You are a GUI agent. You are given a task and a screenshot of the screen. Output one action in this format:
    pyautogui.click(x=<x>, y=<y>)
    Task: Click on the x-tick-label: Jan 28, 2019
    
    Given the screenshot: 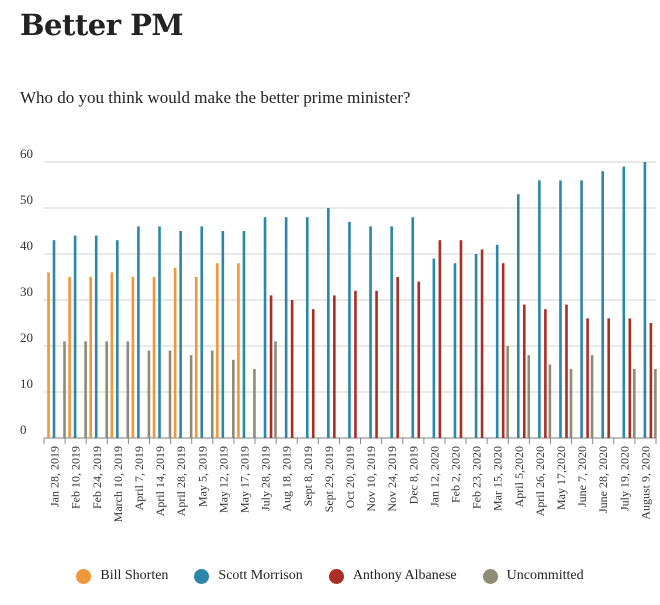 What is the action you would take?
    pyautogui.click(x=55, y=476)
    